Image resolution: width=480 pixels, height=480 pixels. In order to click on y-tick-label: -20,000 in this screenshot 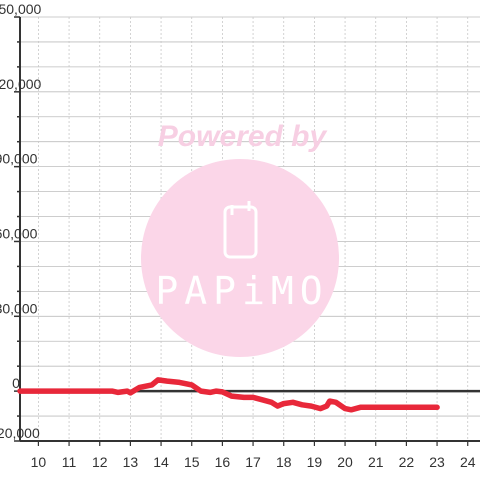, I will do `click(20, 433)`.